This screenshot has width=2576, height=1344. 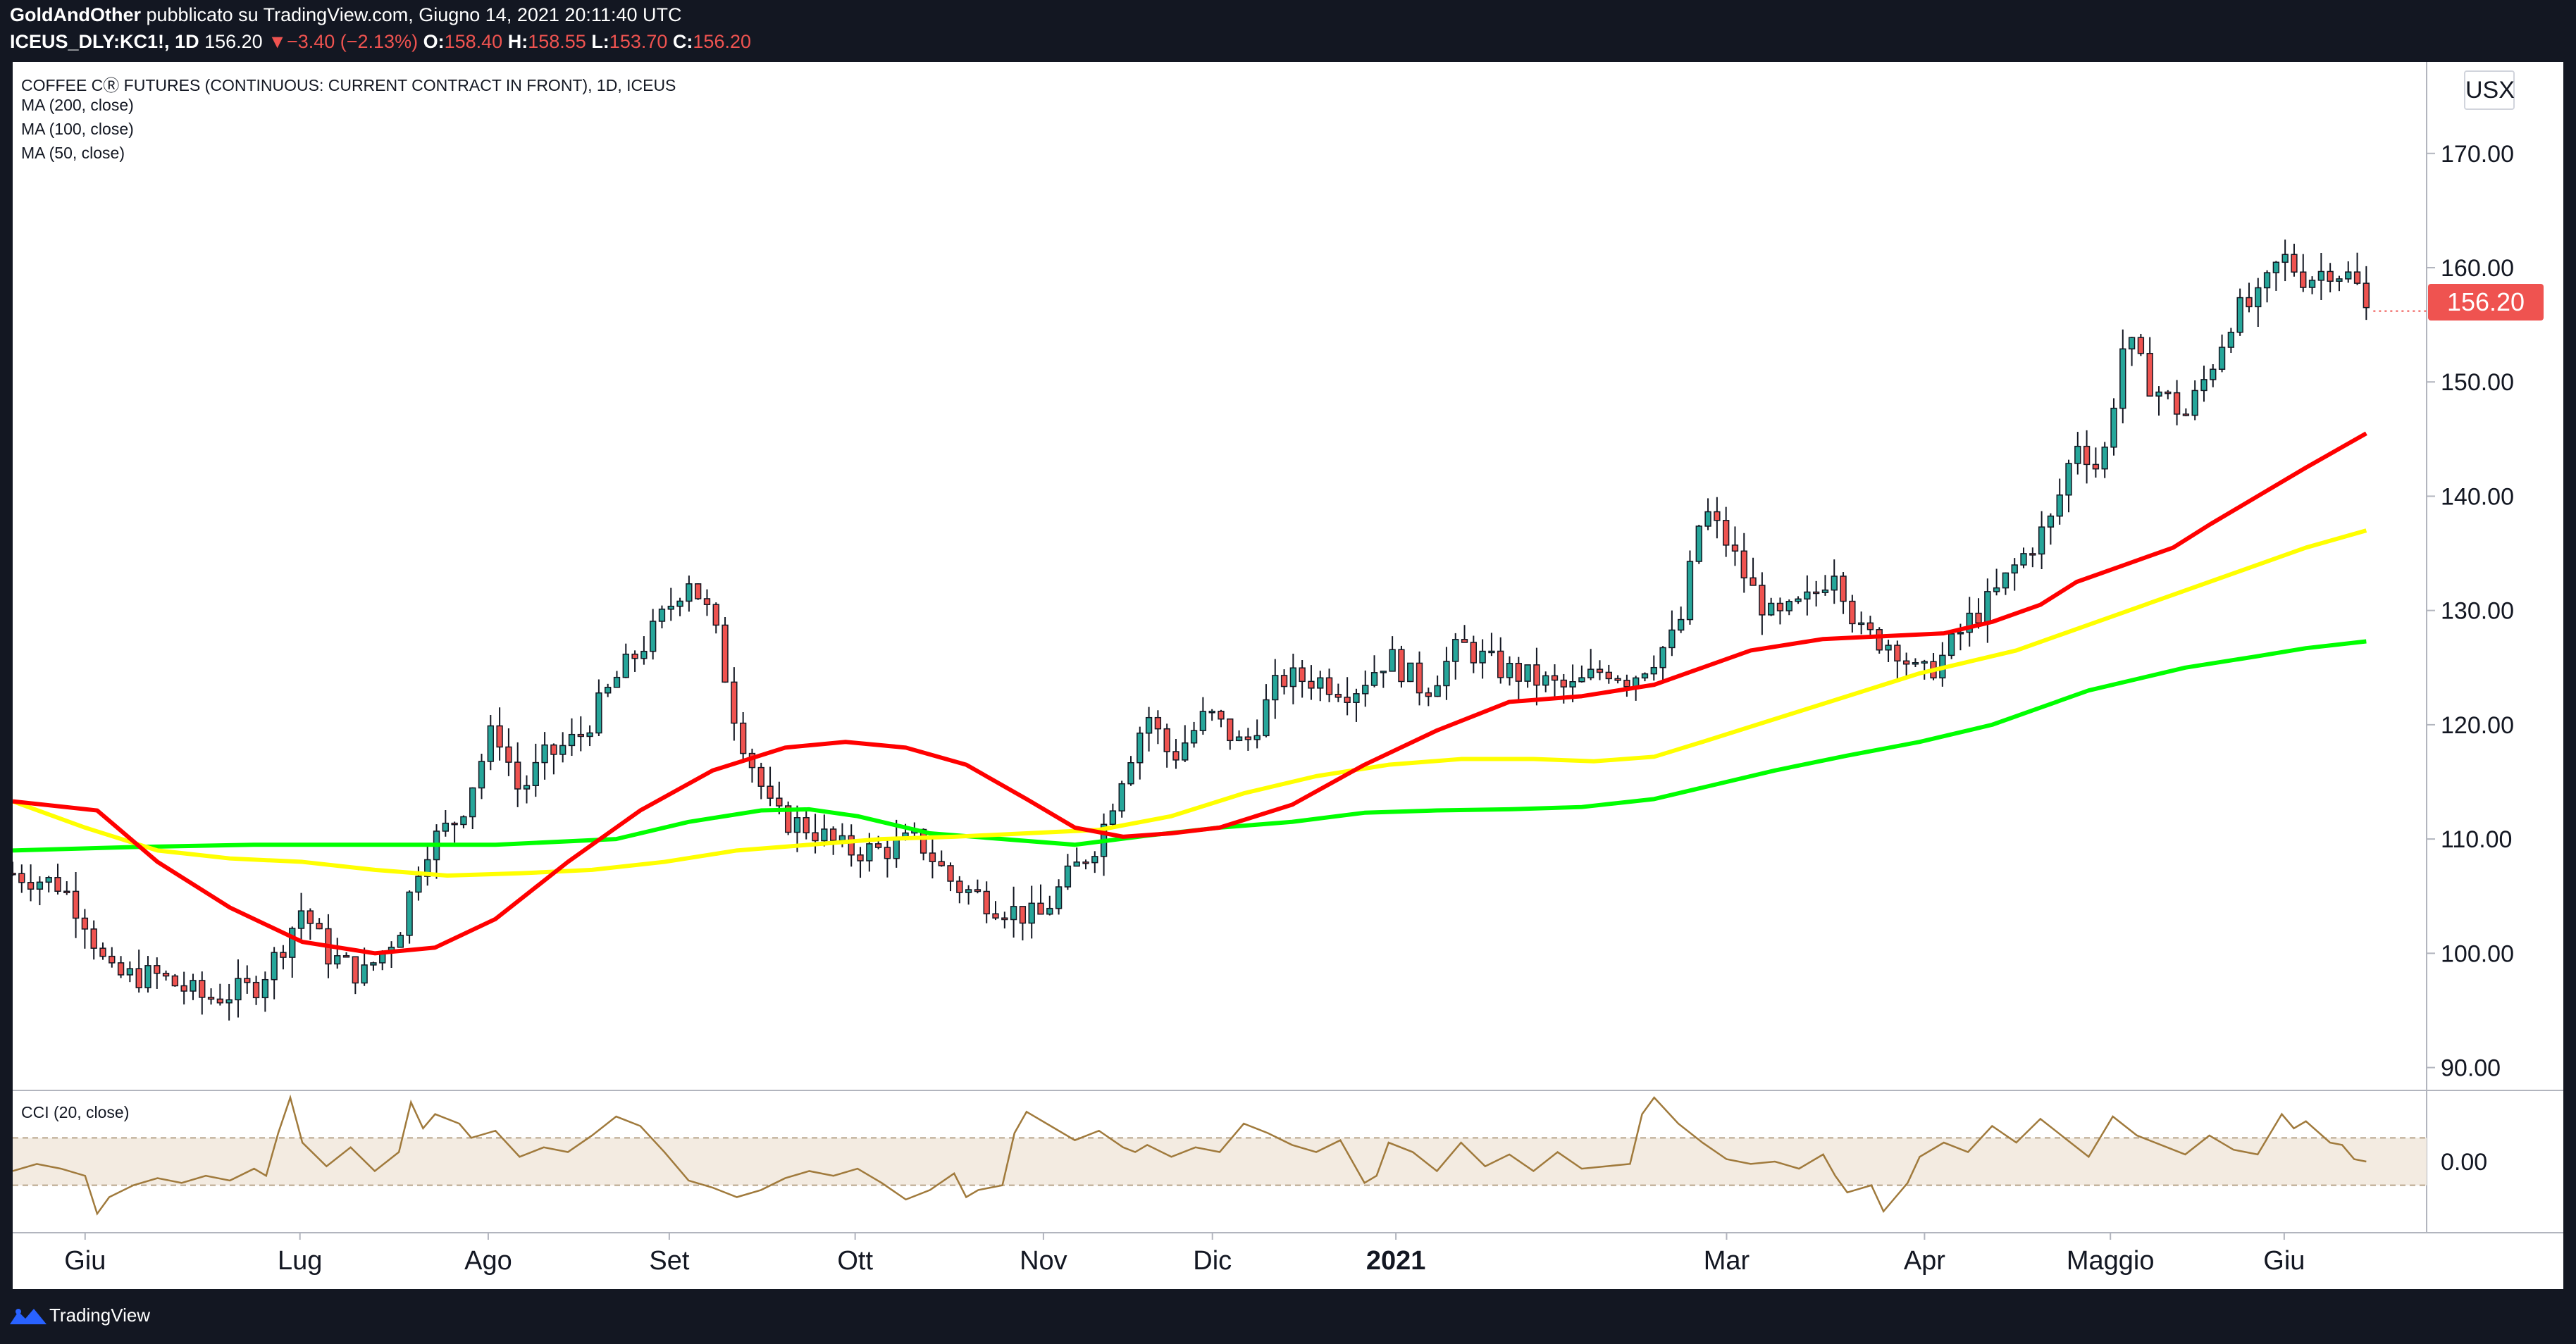 What do you see at coordinates (2477, 953) in the screenshot?
I see `price-tick-label: 100.00` at bounding box center [2477, 953].